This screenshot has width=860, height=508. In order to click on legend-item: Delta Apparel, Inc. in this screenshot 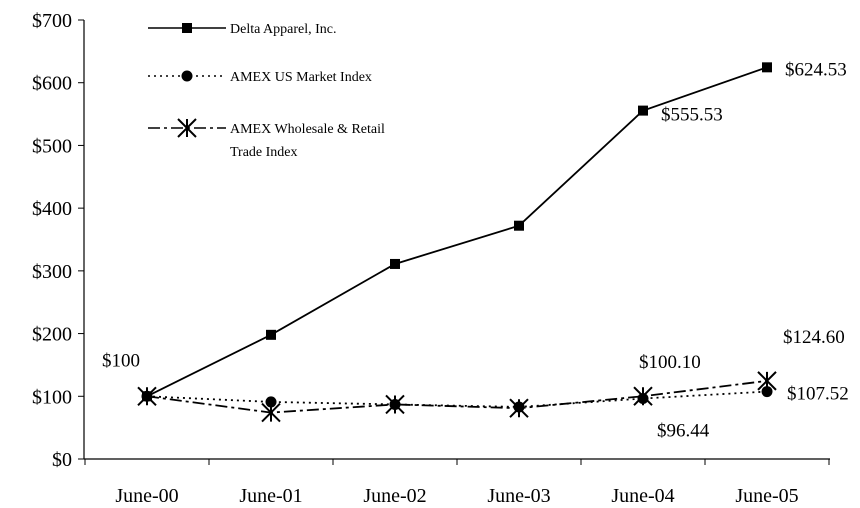, I will do `click(242, 29)`.